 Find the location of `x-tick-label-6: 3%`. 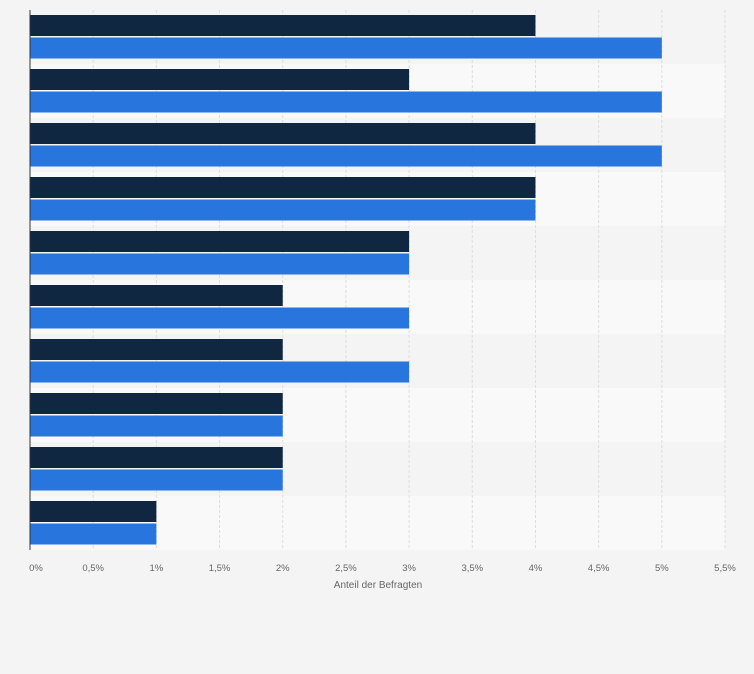

x-tick-label-6: 3% is located at coordinates (409, 568).